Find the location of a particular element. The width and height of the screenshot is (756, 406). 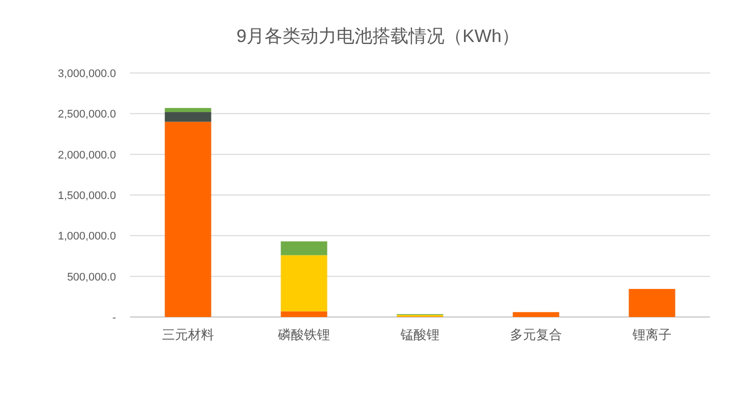

x-tick-label: 锰酸锂 is located at coordinates (420, 334).